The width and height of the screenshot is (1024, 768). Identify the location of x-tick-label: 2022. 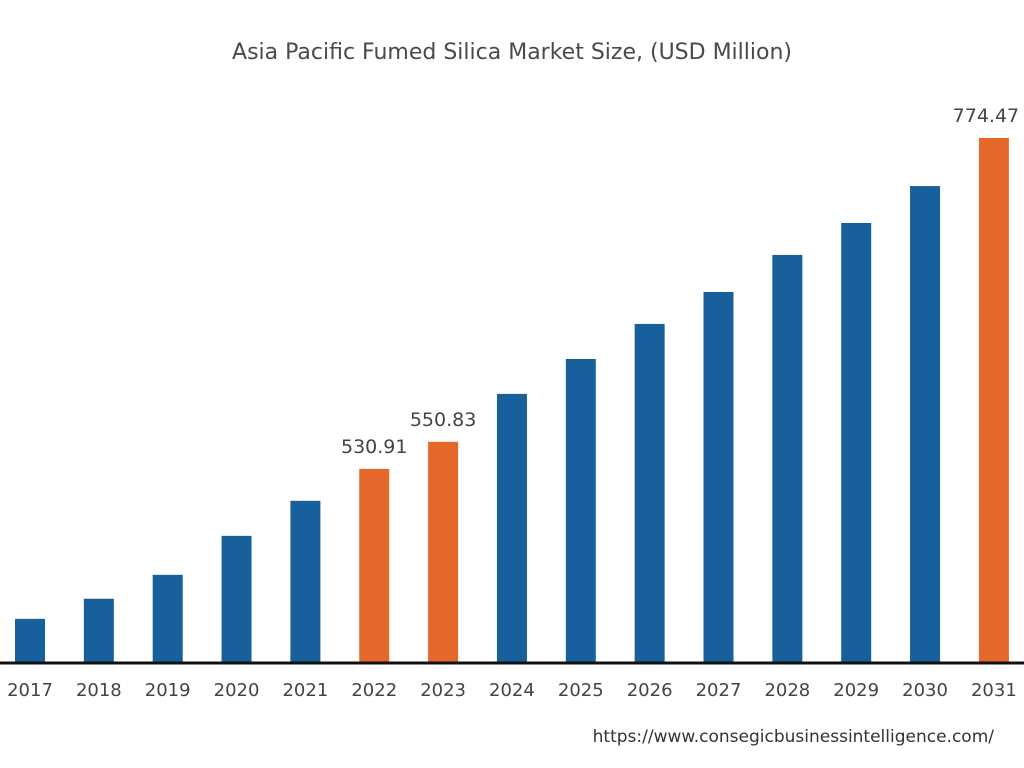
(374, 690).